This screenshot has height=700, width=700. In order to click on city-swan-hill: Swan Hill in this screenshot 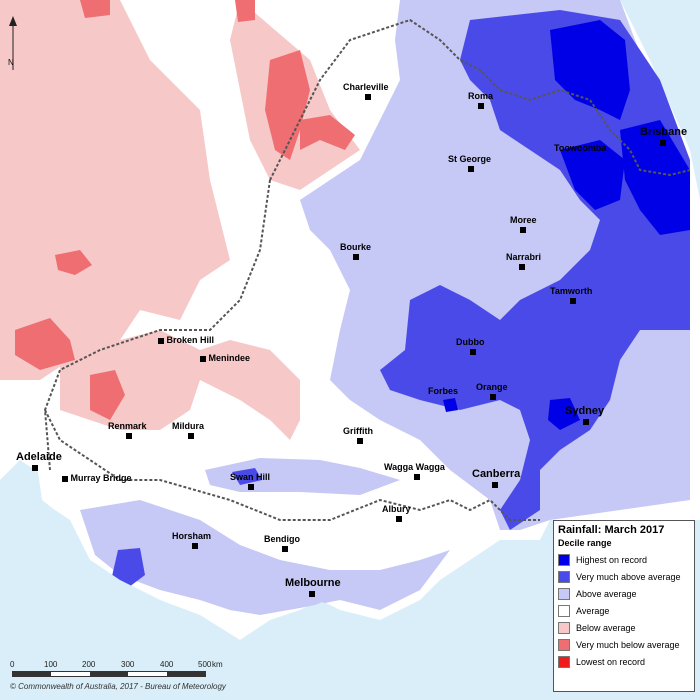, I will do `click(250, 482)`.